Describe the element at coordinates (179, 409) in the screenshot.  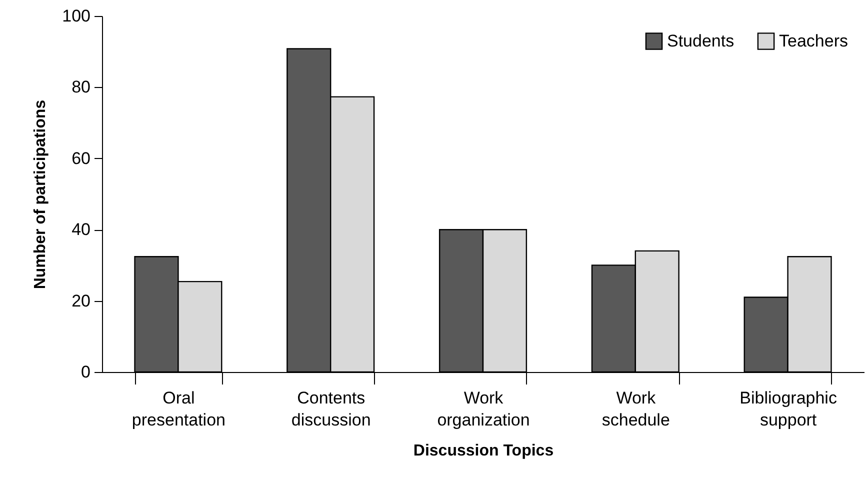
I see `x-tick-label: Oral presentation` at that location.